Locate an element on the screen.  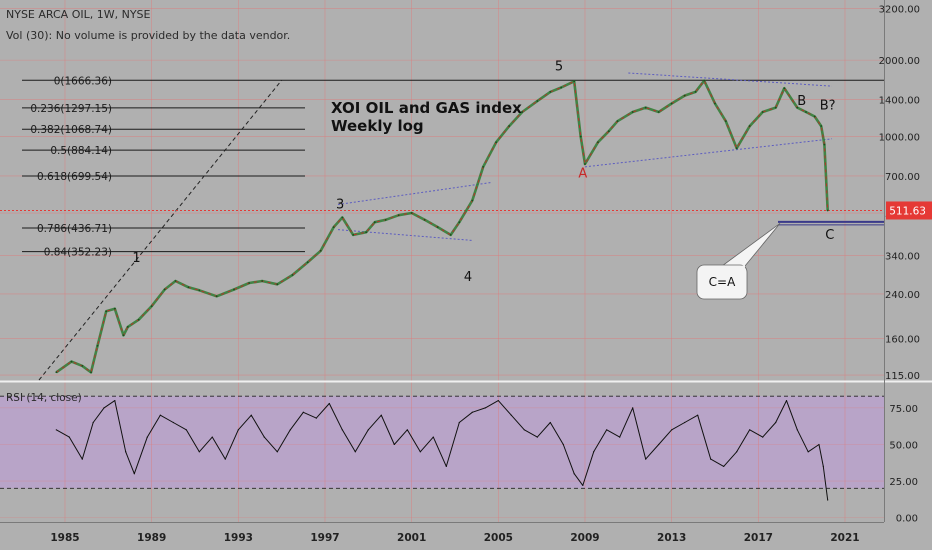
x-tick-2021: 2021 is located at coordinates (844, 538).